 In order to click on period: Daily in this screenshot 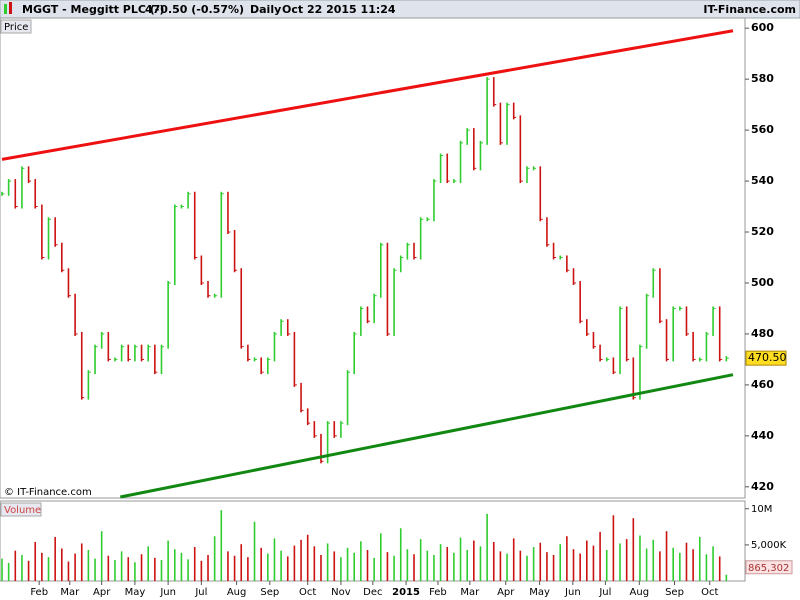, I will do `click(265, 9)`.